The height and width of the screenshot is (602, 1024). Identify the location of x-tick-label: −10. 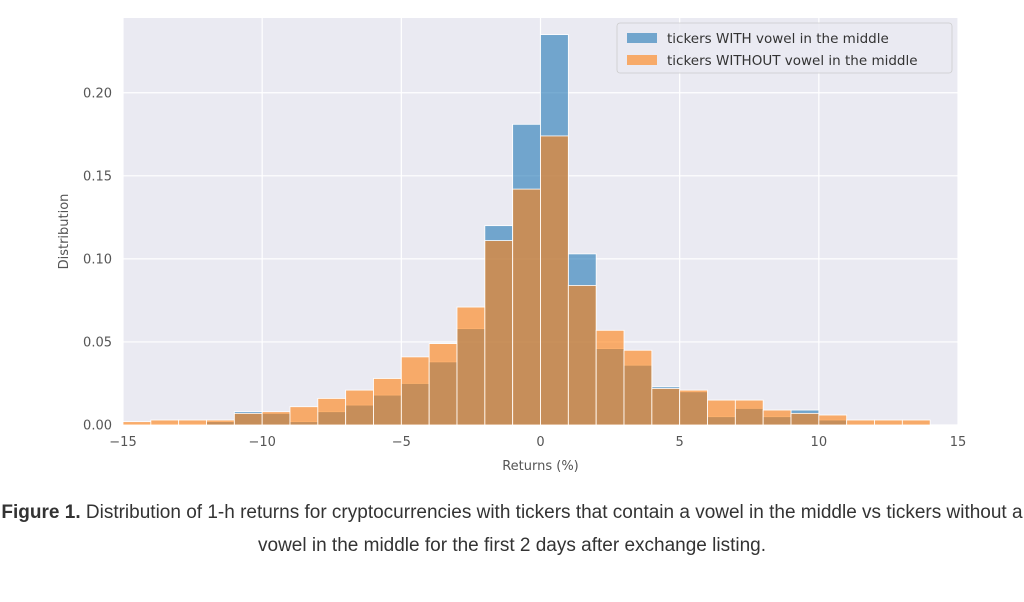
(261, 442).